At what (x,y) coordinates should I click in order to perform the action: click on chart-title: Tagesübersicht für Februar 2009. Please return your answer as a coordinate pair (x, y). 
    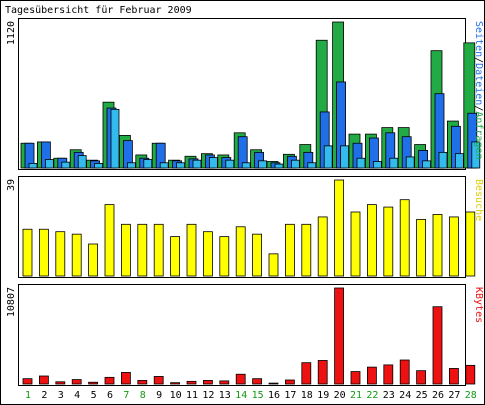
    Looking at the image, I should click on (98, 10).